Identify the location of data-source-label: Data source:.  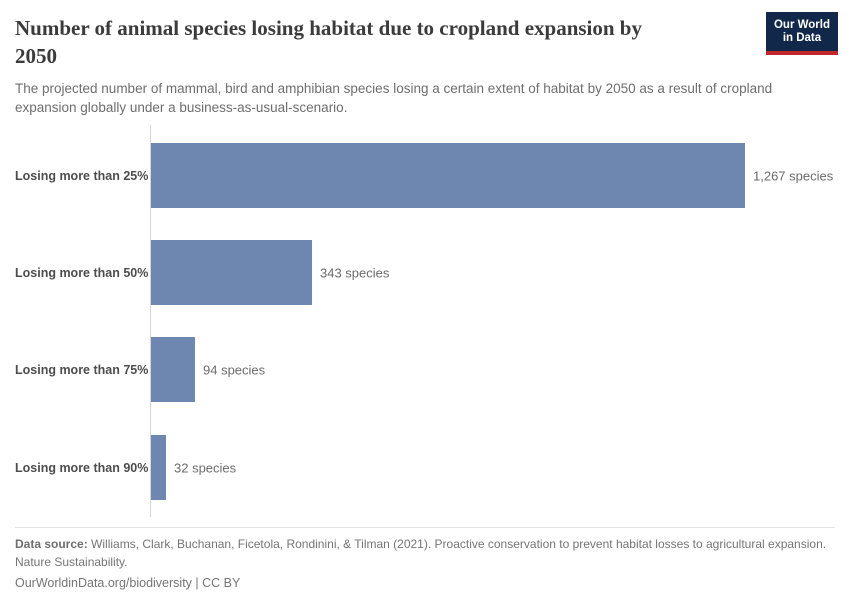
(51, 544).